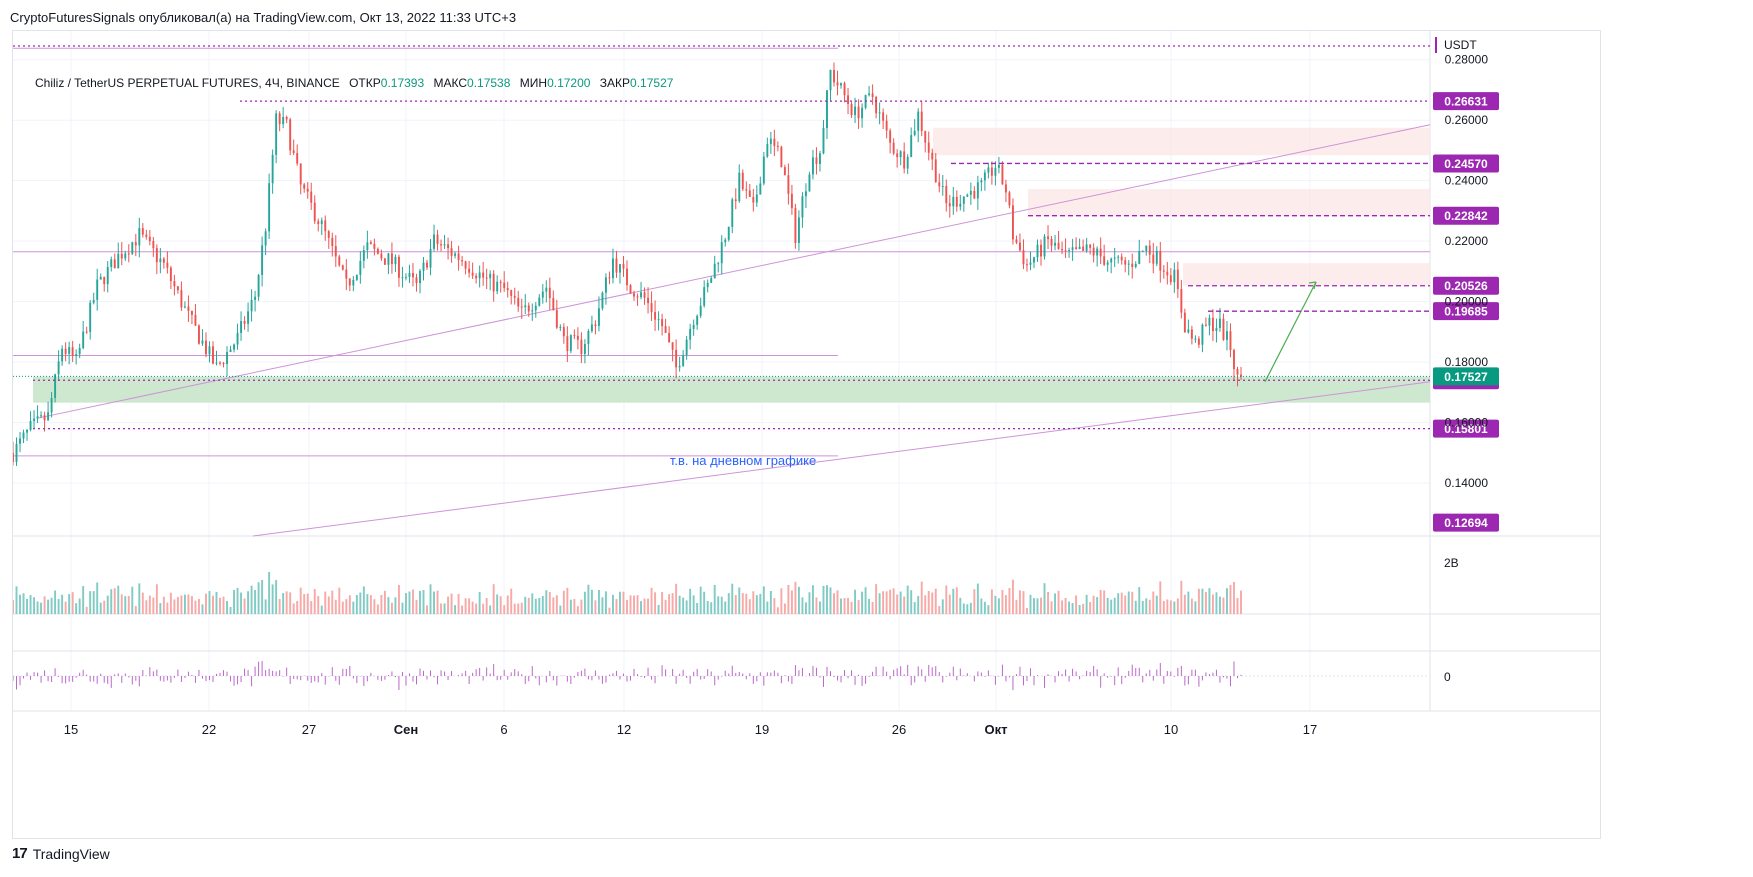 The image size is (1753, 877). What do you see at coordinates (71, 853) in the screenshot?
I see `brand-name: TradingView` at bounding box center [71, 853].